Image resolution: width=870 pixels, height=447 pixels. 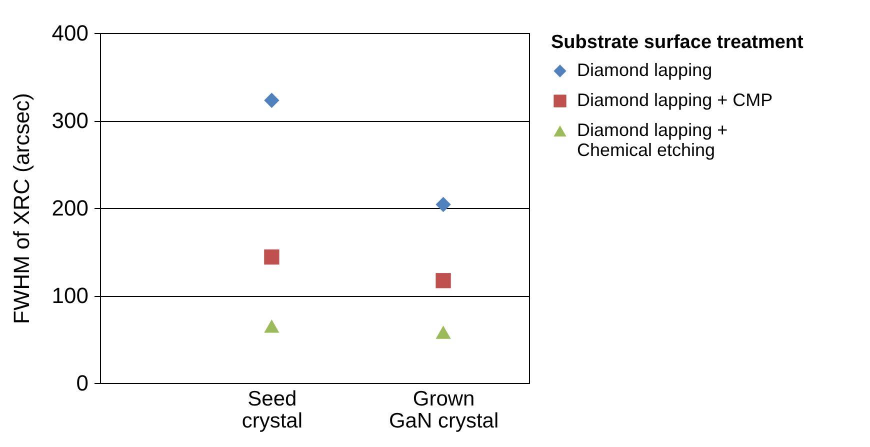 What do you see at coordinates (272, 410) in the screenshot?
I see `x-tick-label: Seed crystal` at bounding box center [272, 410].